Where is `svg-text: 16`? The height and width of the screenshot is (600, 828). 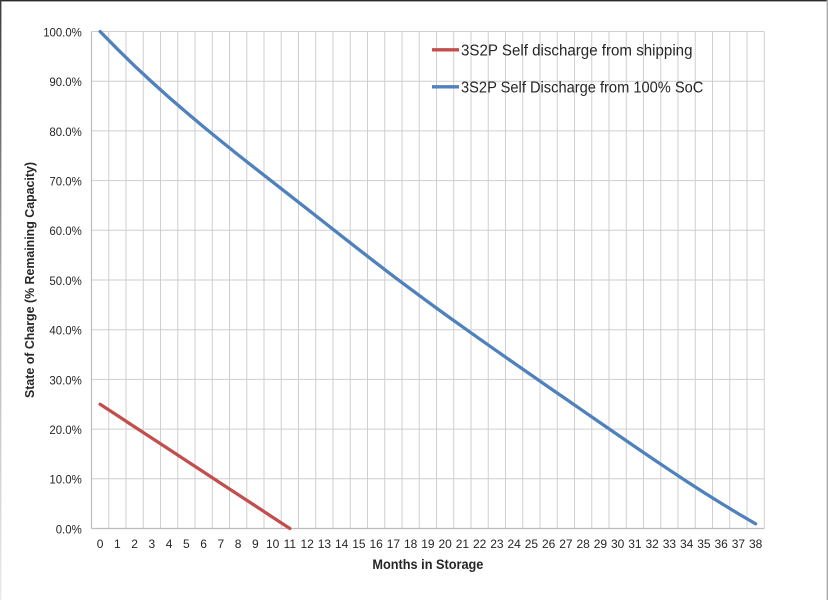
svg-text: 16 is located at coordinates (376, 544).